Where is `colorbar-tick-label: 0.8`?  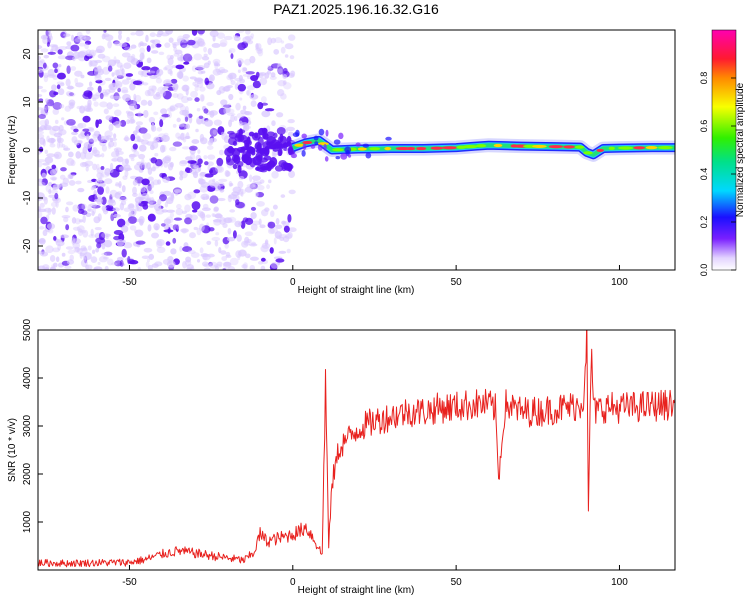
colorbar-tick-label: 0.8 is located at coordinates (704, 78).